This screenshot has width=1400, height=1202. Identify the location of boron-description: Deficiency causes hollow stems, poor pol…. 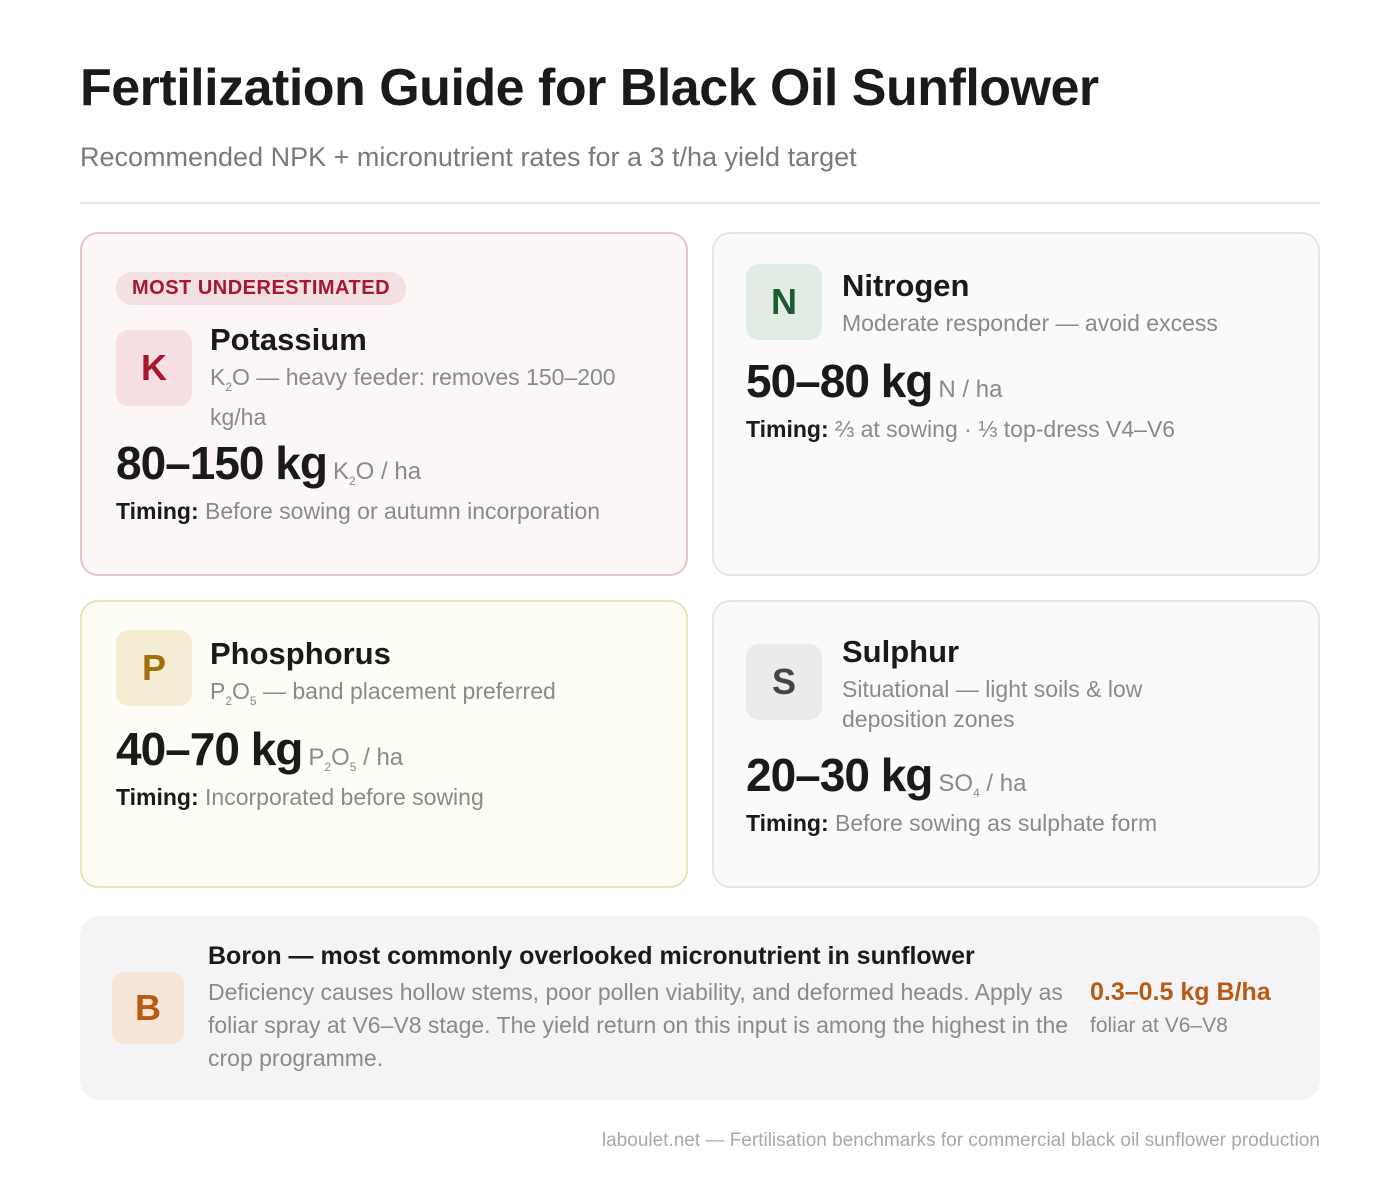
(638, 1025).